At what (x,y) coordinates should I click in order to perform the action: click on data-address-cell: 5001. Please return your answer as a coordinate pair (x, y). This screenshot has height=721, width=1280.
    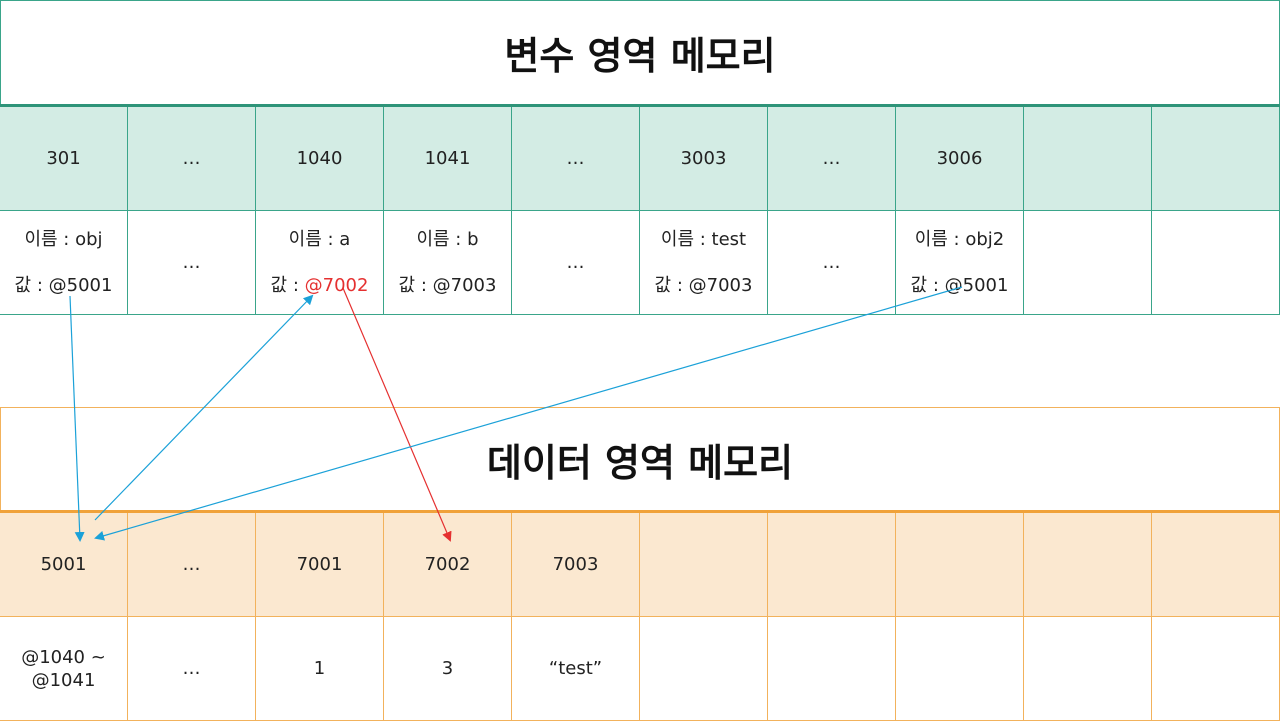
    Looking at the image, I should click on (64, 565).